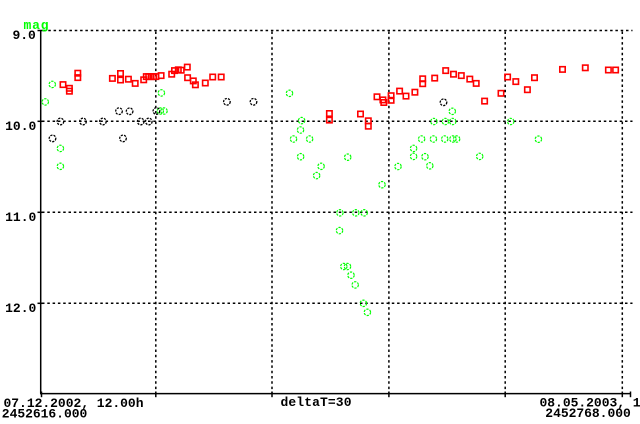 Image resolution: width=640 pixels, height=424 pixels. I want to click on svg-text: mag, so click(36, 25).